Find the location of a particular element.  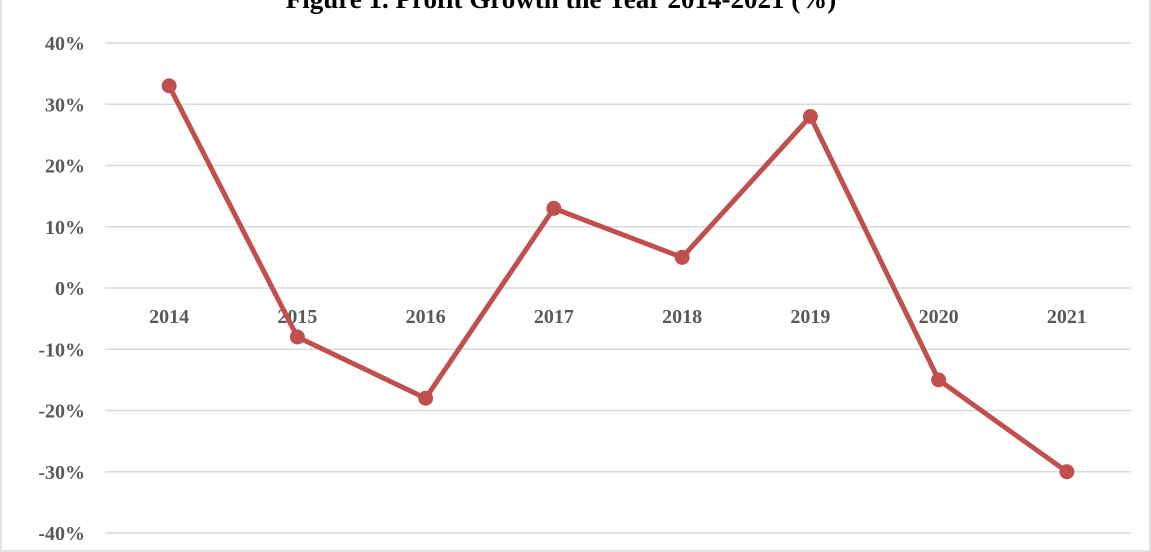

x-tick-label: 2018 is located at coordinates (682, 317).